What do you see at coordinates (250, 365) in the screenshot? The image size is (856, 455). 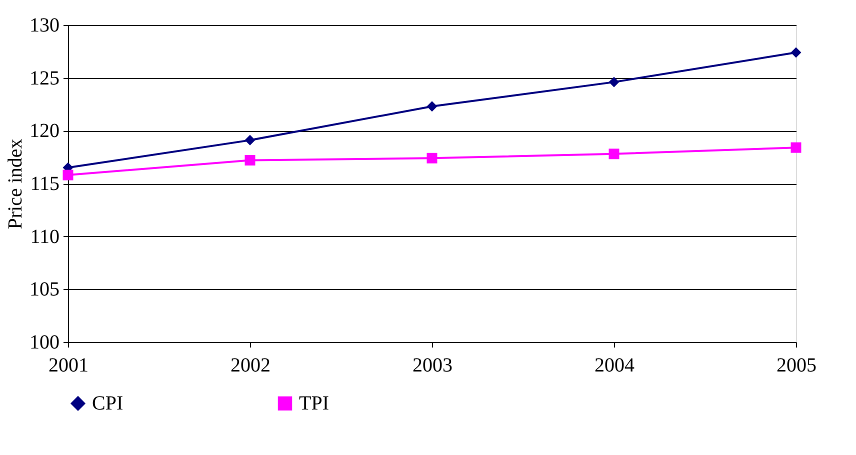 I see `x-tick-label: 2002` at bounding box center [250, 365].